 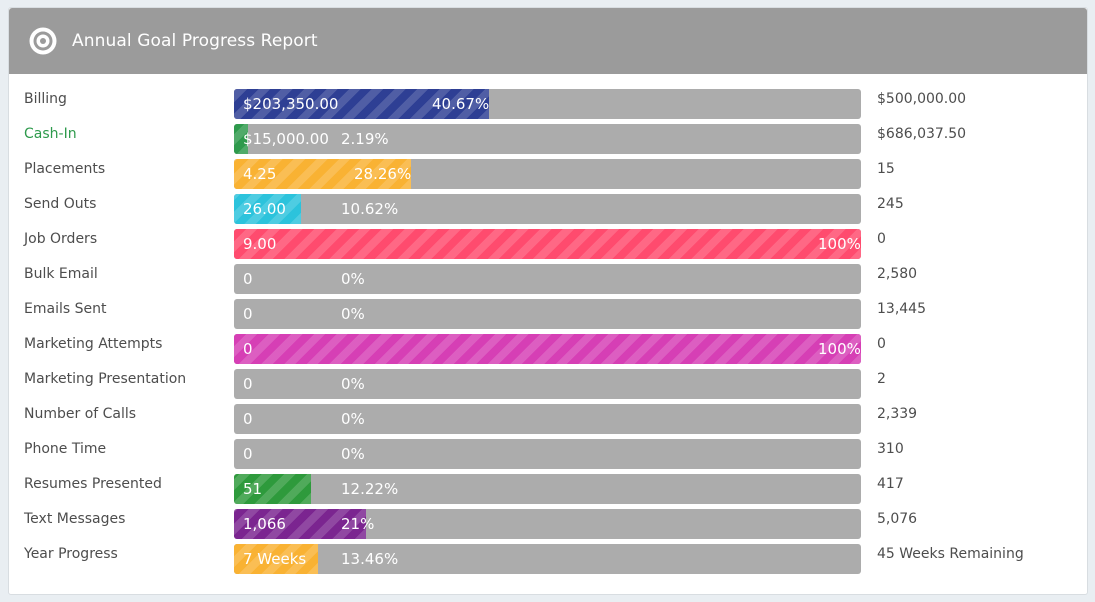 I want to click on progress-percent: 28.26%, so click(x=383, y=174).